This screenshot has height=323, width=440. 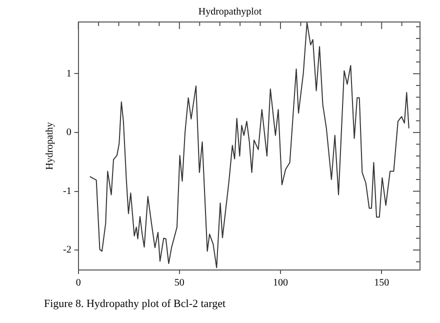 I want to click on y-tick-label: 1, so click(x=69, y=74).